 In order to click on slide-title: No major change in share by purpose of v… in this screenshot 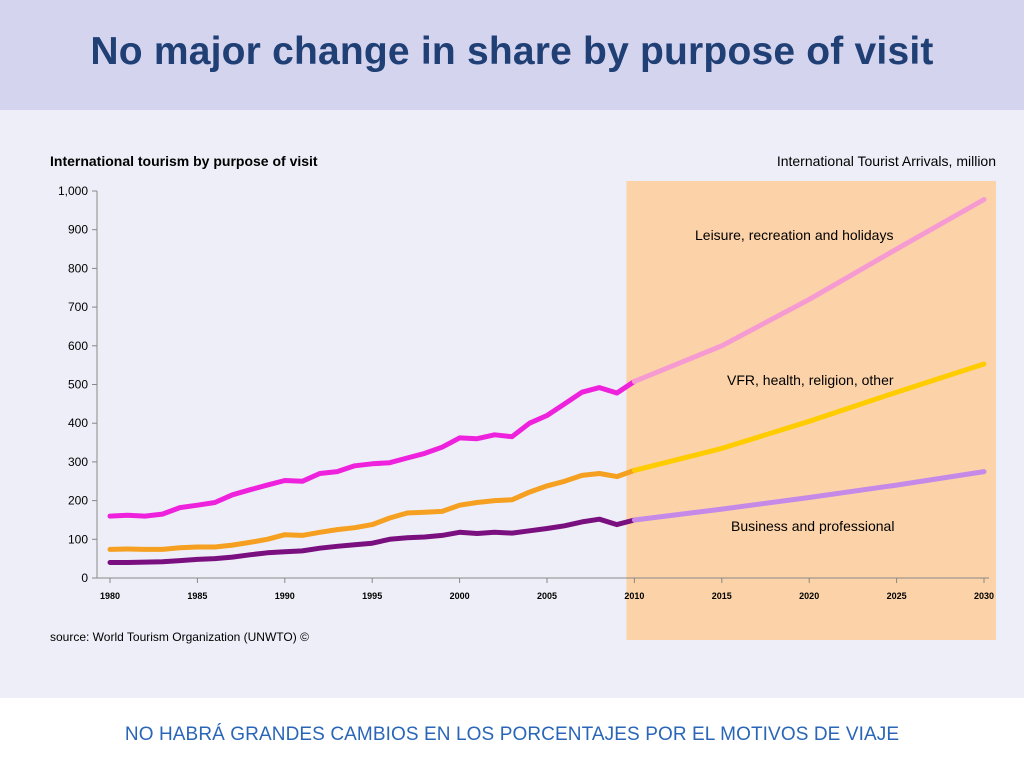, I will do `click(512, 51)`.